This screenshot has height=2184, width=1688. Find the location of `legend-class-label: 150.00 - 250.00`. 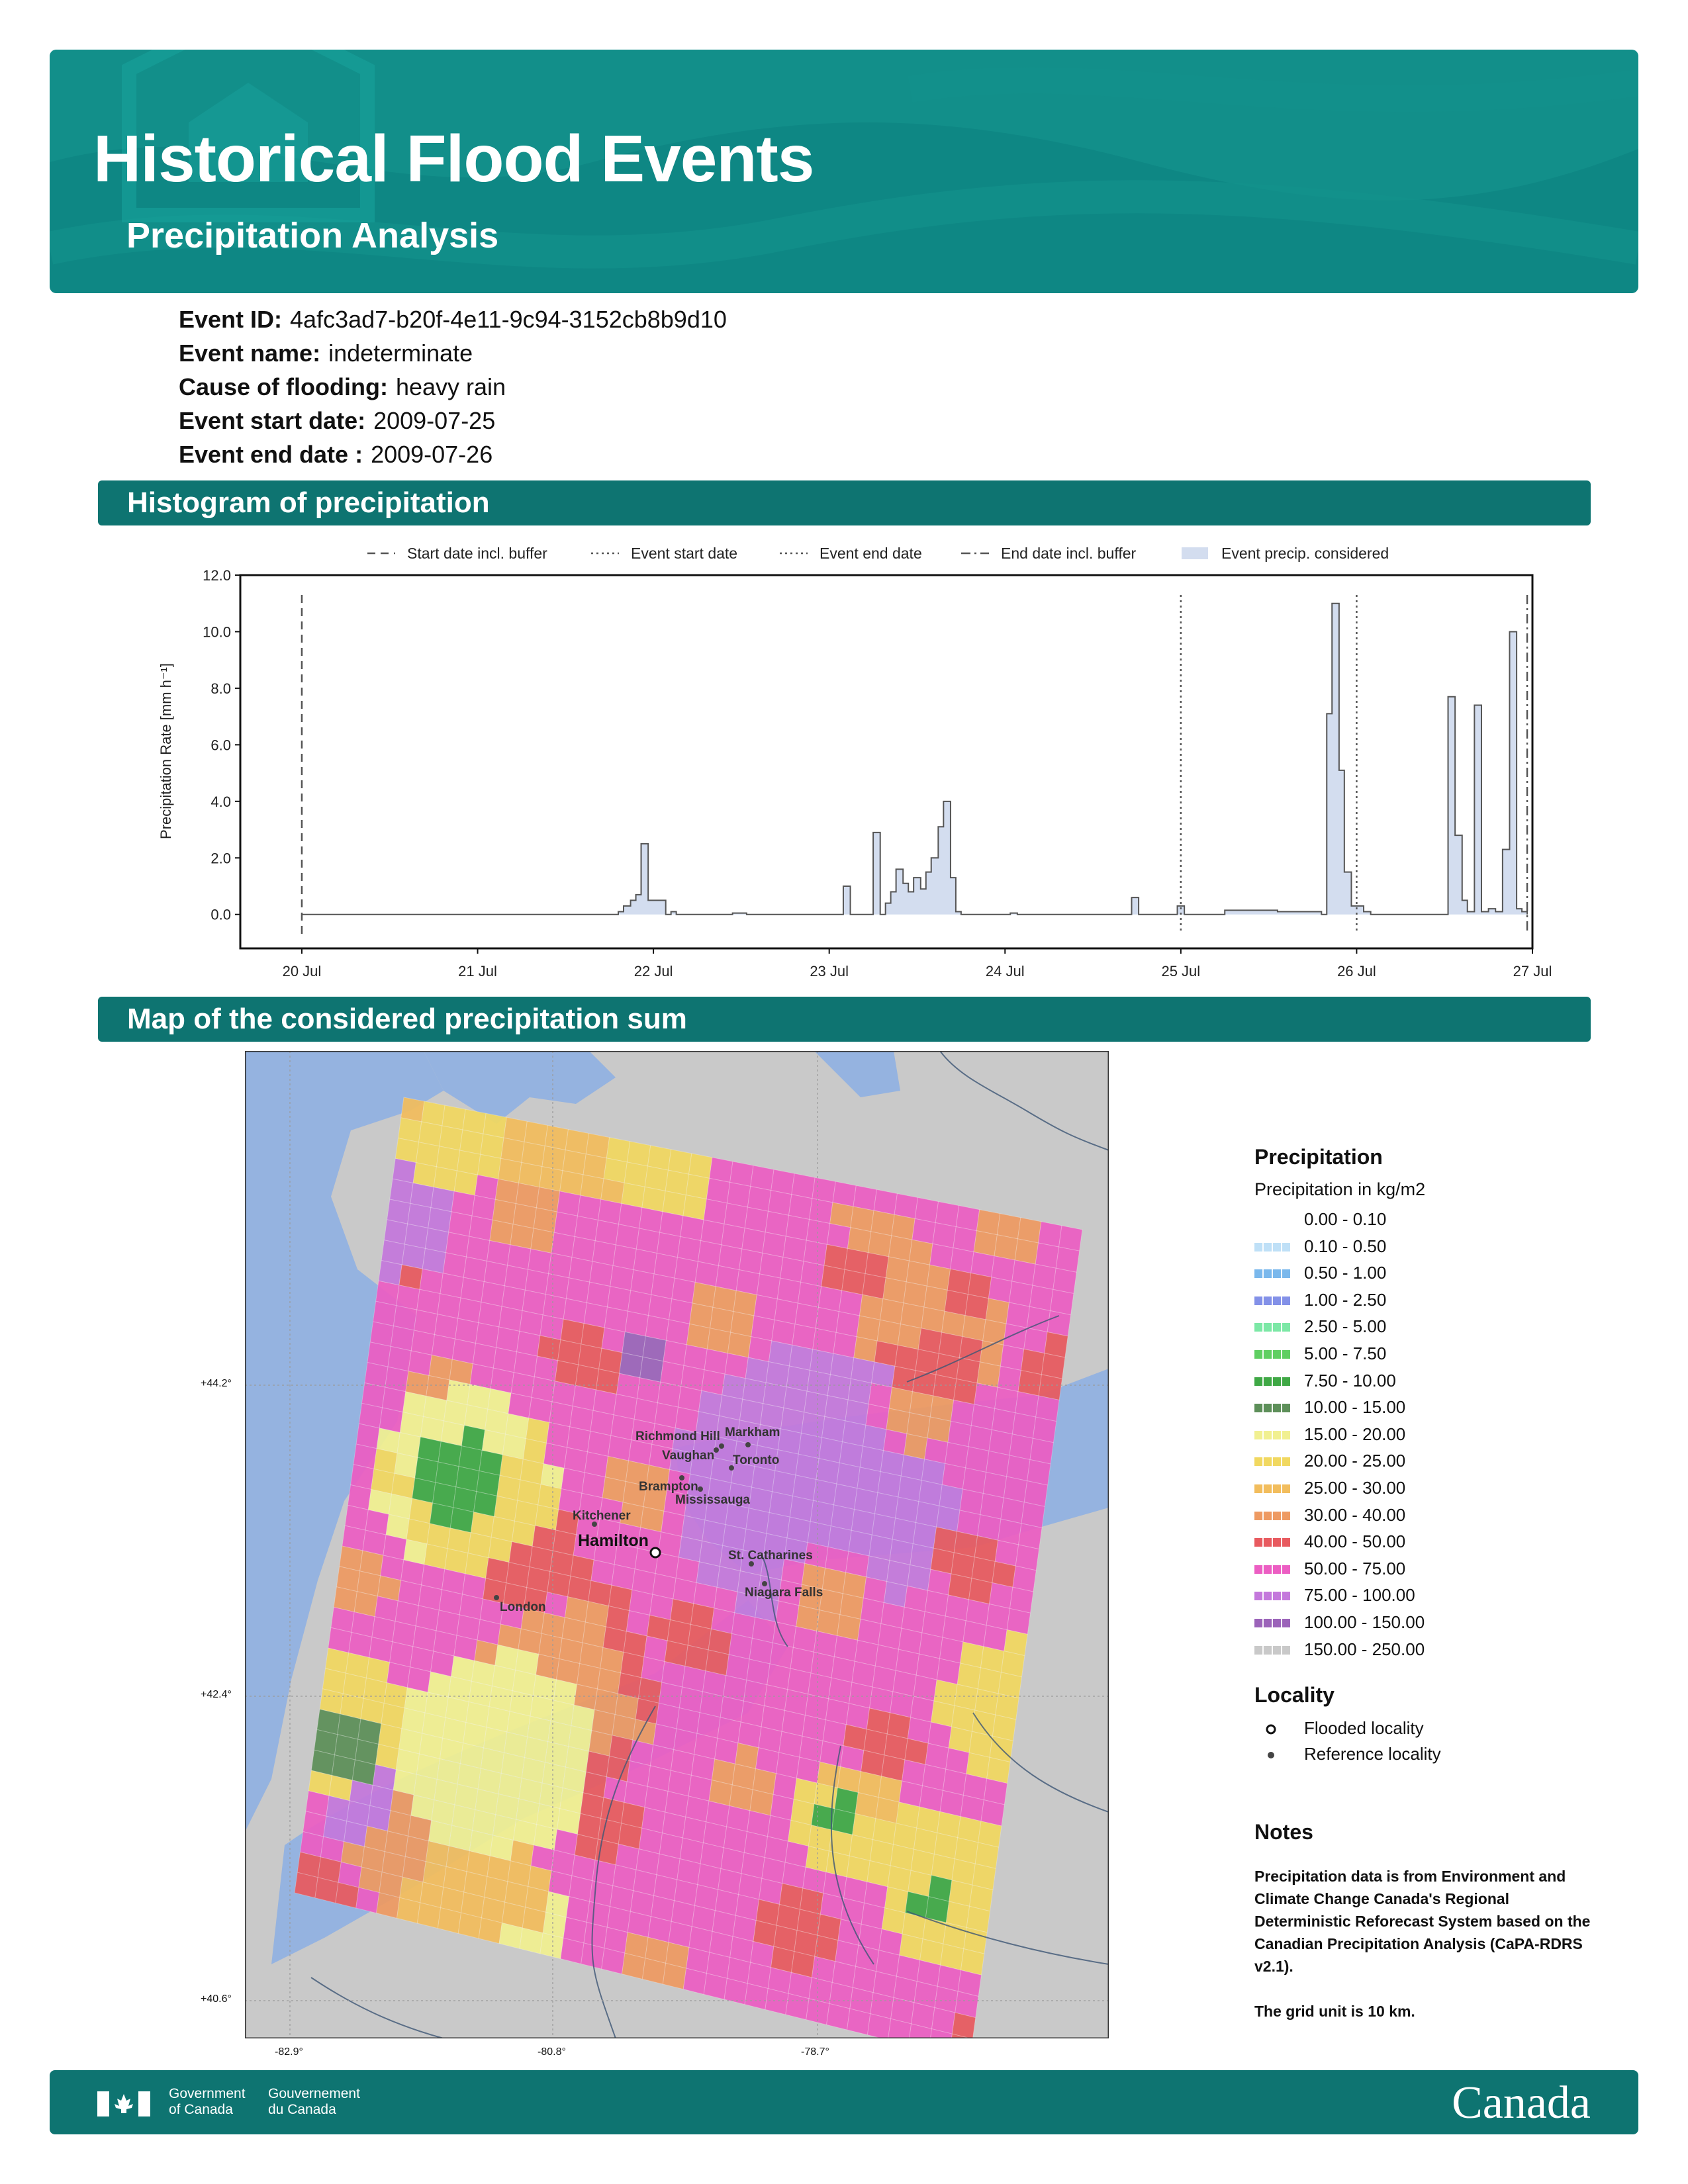

legend-class-label: 150.00 - 250.00 is located at coordinates (1364, 1649).